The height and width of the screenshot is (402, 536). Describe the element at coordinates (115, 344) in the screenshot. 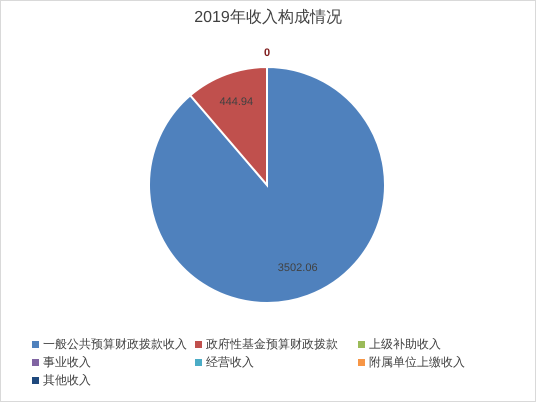

I see `legend-label: 一般公共预算财政拨款收入` at that location.